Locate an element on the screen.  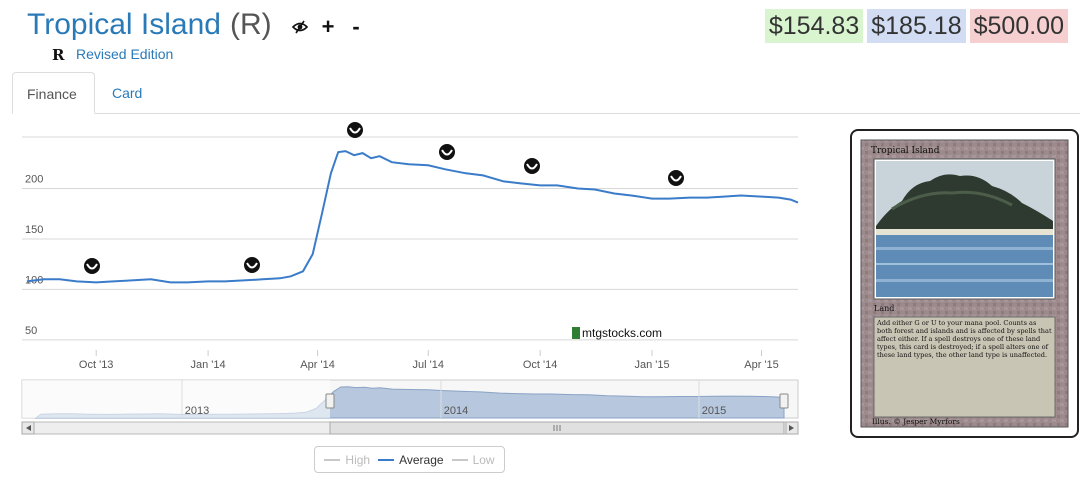
navigator-handle-left is located at coordinates (330, 401).